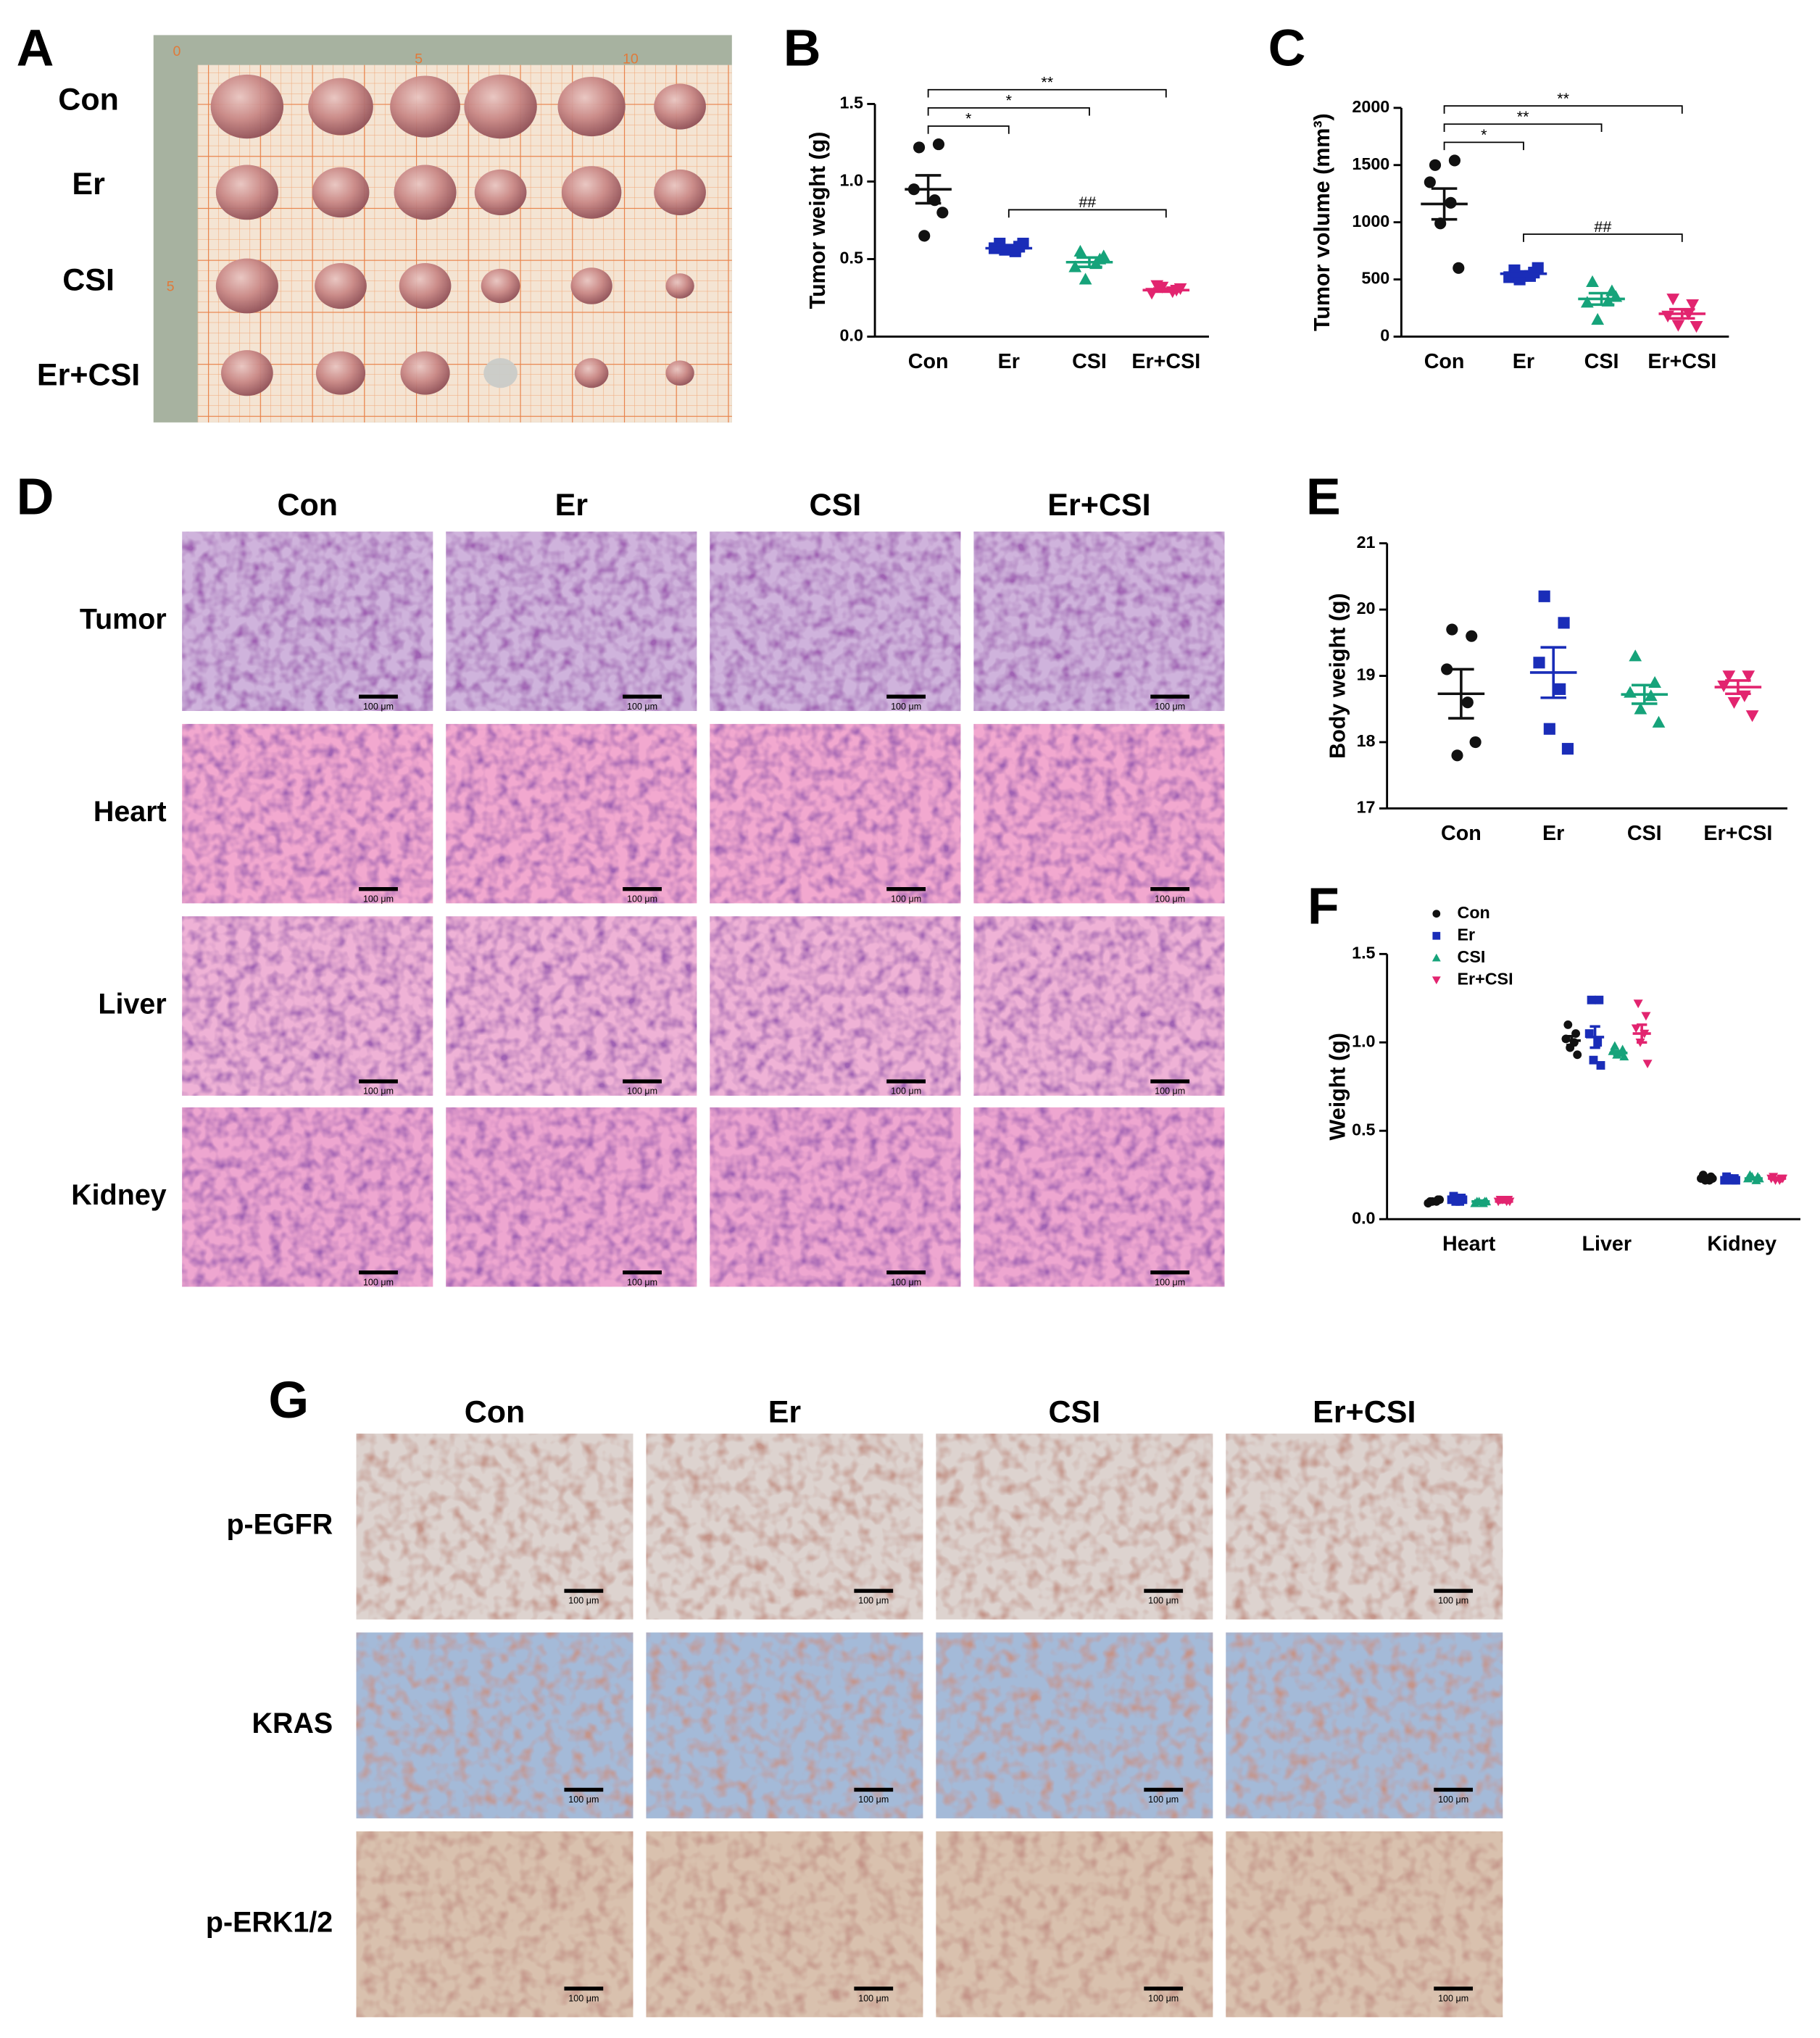 The image size is (1820, 2038). What do you see at coordinates (1165, 361) in the screenshot?
I see `x-tick-label: Er+CSI` at bounding box center [1165, 361].